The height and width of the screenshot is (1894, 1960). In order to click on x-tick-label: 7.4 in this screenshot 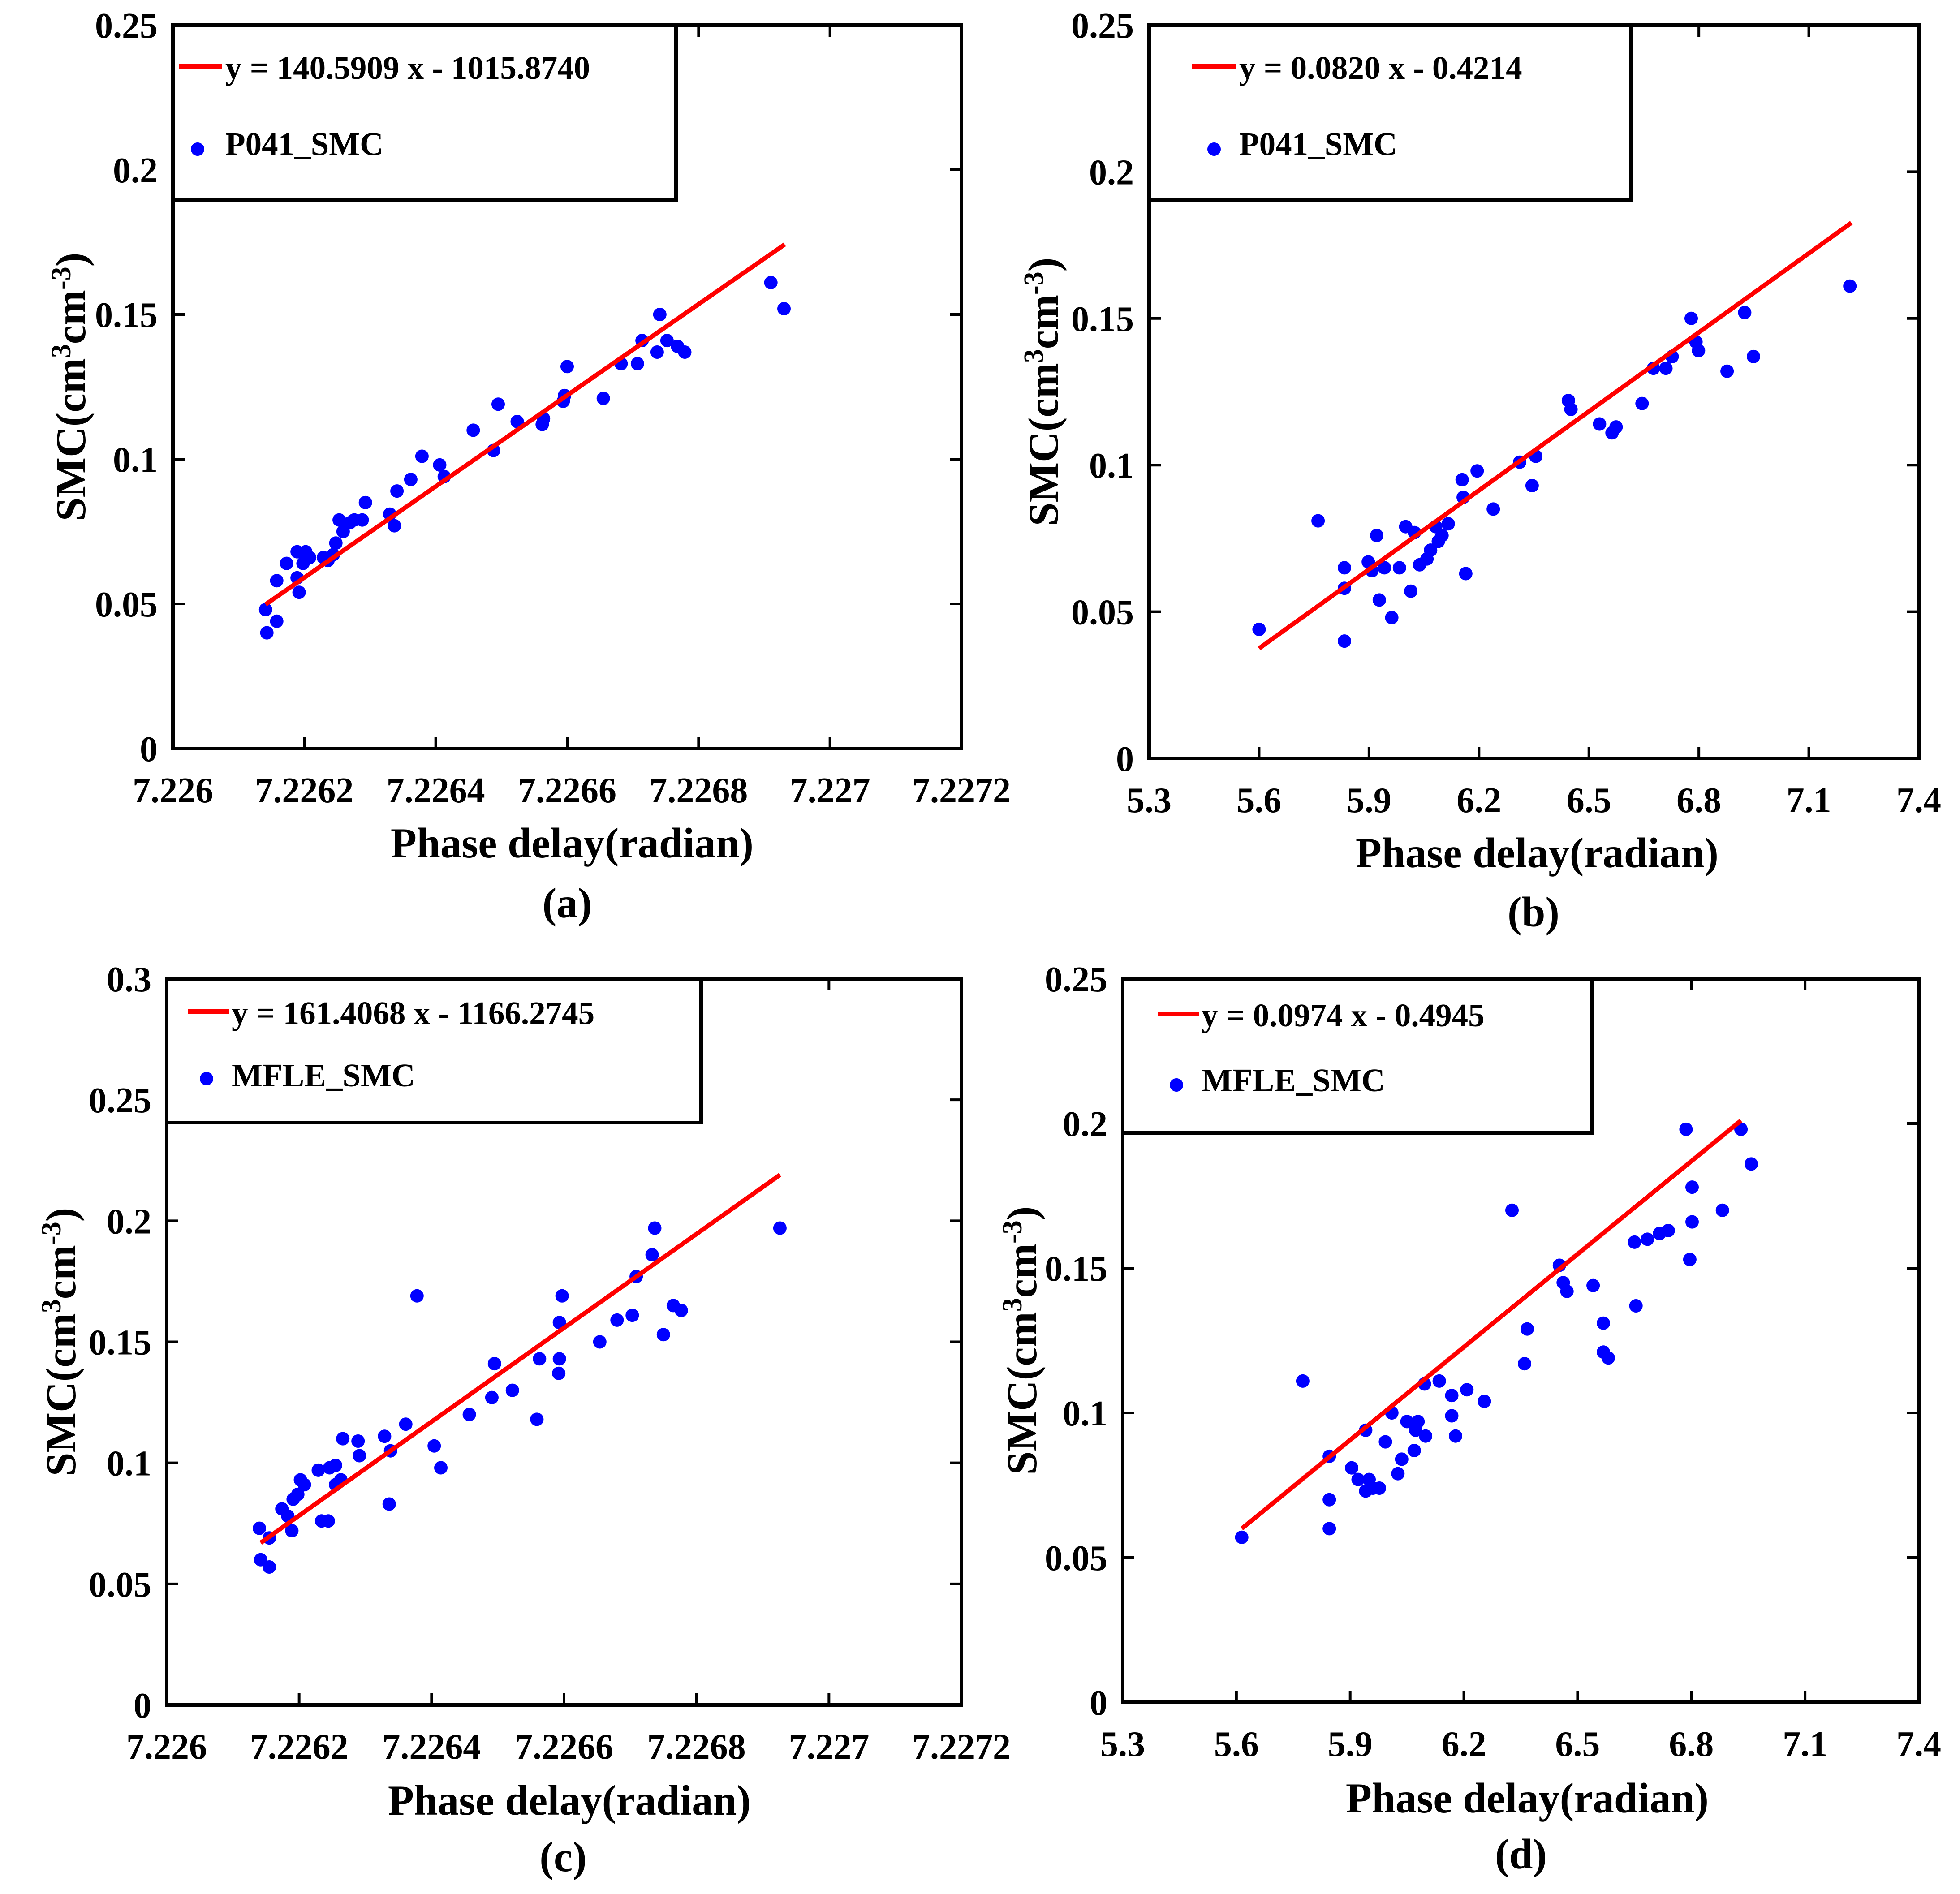, I will do `click(1918, 1744)`.